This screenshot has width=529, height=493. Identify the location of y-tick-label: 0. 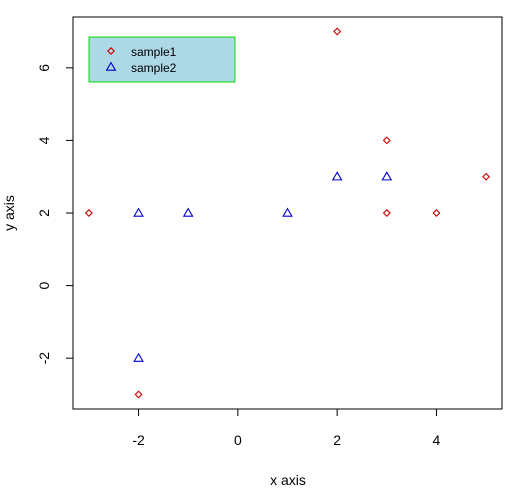
(44, 285).